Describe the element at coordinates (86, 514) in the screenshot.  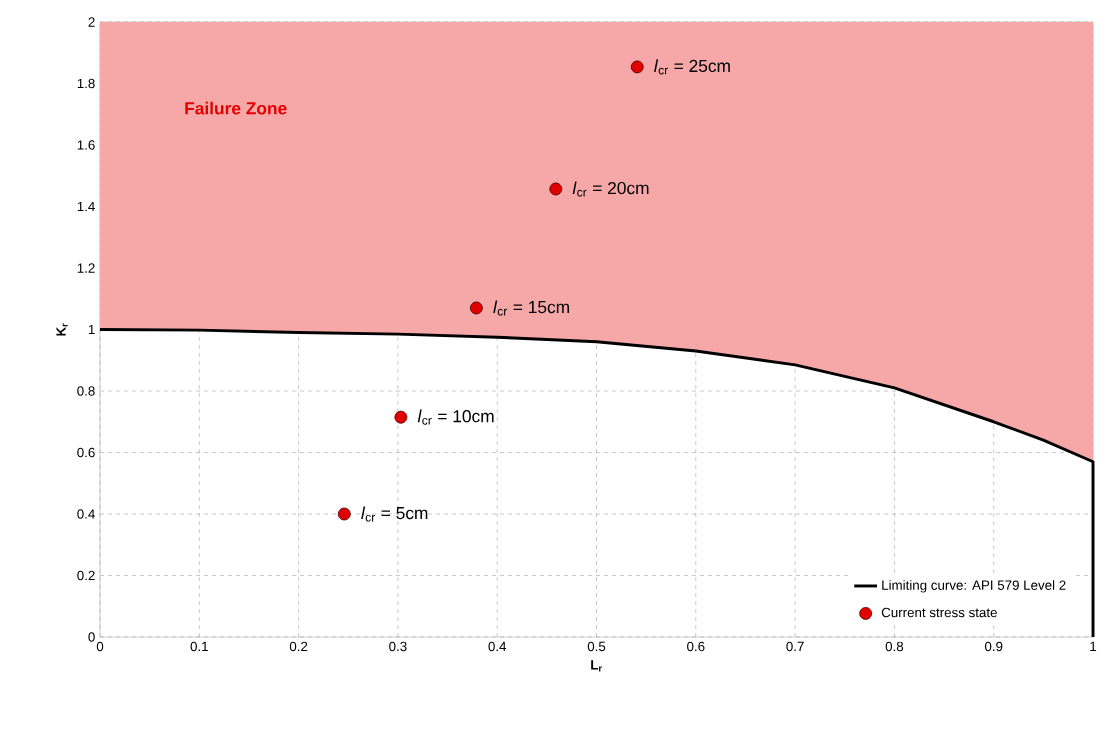
I see `y-tick-label: 0.4` at that location.